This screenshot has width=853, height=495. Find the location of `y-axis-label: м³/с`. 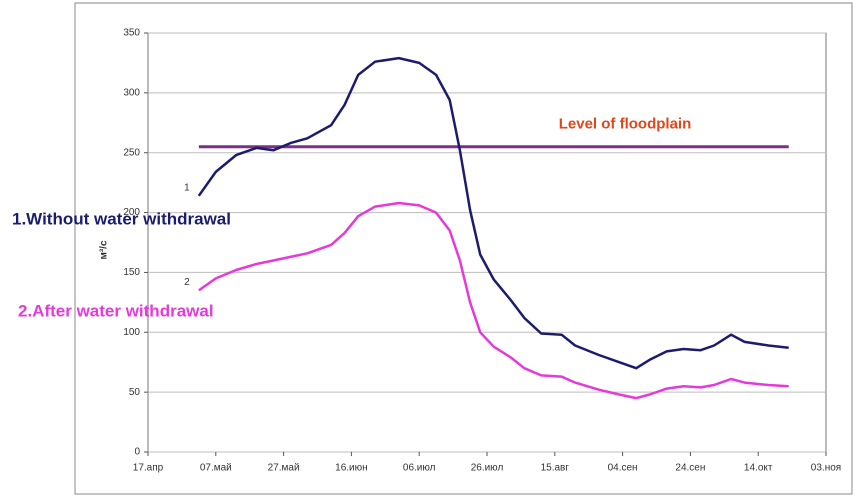

y-axis-label: м³/с is located at coordinates (104, 250).